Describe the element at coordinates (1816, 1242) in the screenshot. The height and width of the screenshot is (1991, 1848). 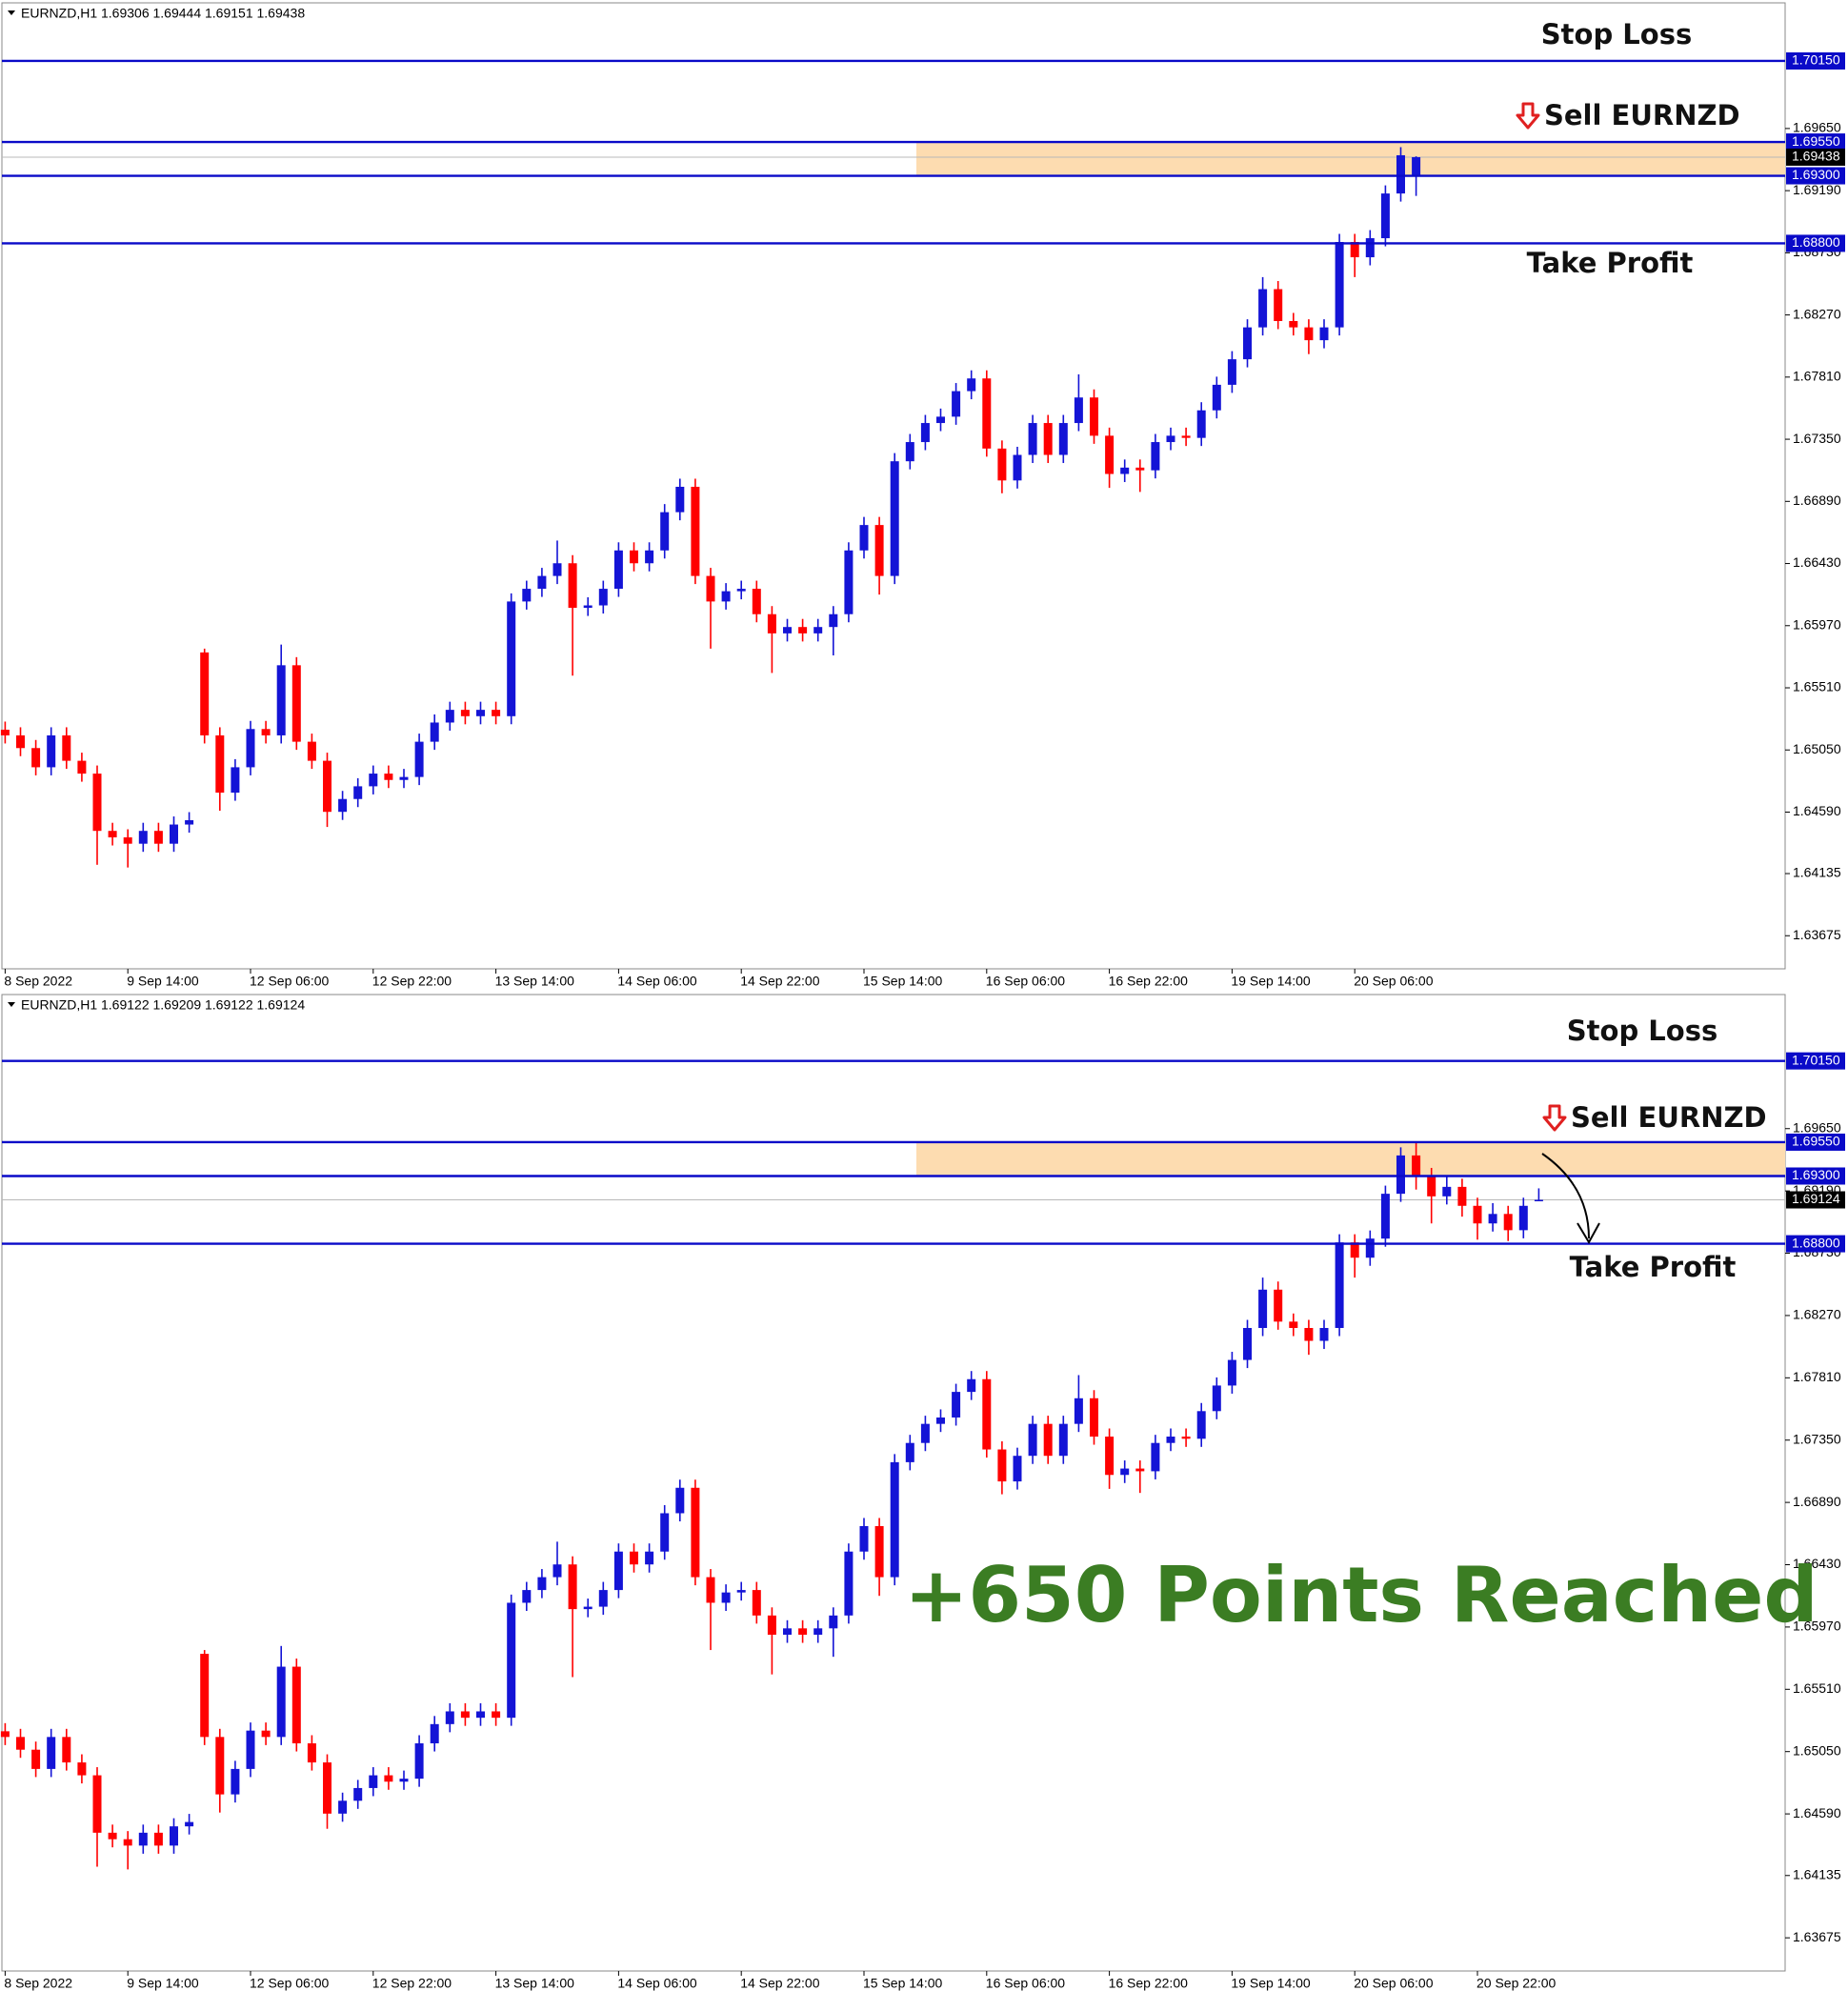
I see `level-label: 1.68800` at that location.